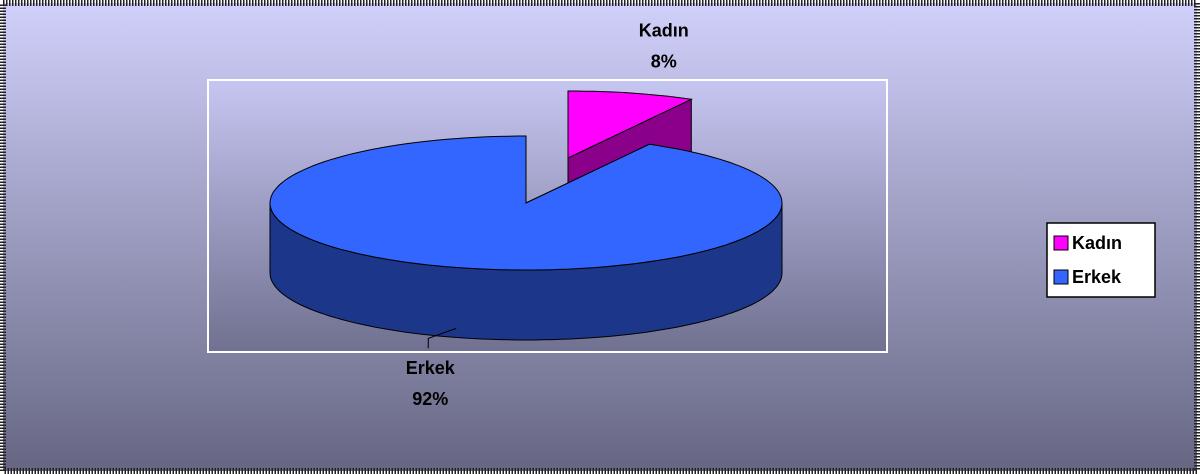  Describe the element at coordinates (431, 368) in the screenshot. I see `data-label-category: Erkek` at that location.